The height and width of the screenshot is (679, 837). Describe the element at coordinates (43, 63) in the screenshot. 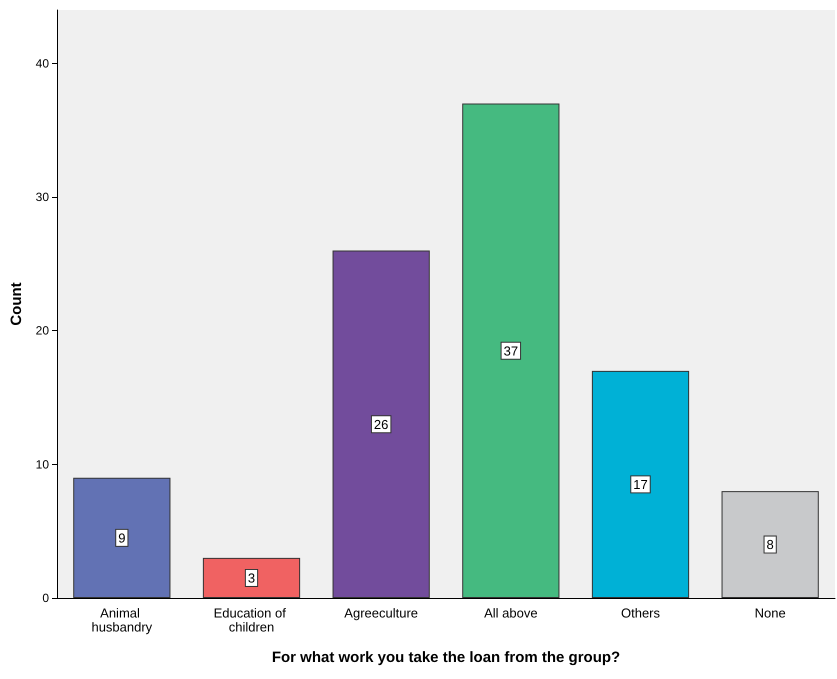

I see `y-tick-label: 40` at that location.